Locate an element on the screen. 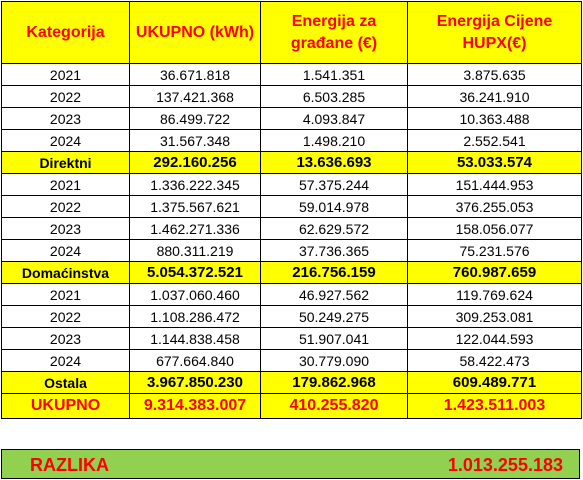  gradjani-cell: 4.093.847 is located at coordinates (334, 118).